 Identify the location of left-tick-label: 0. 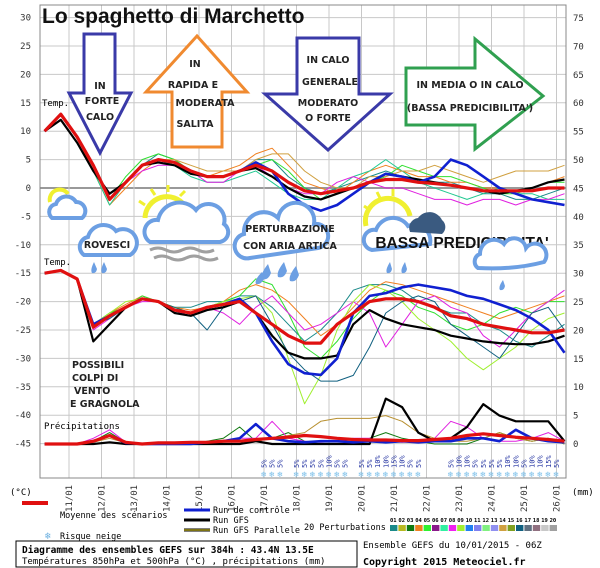
(28, 189).